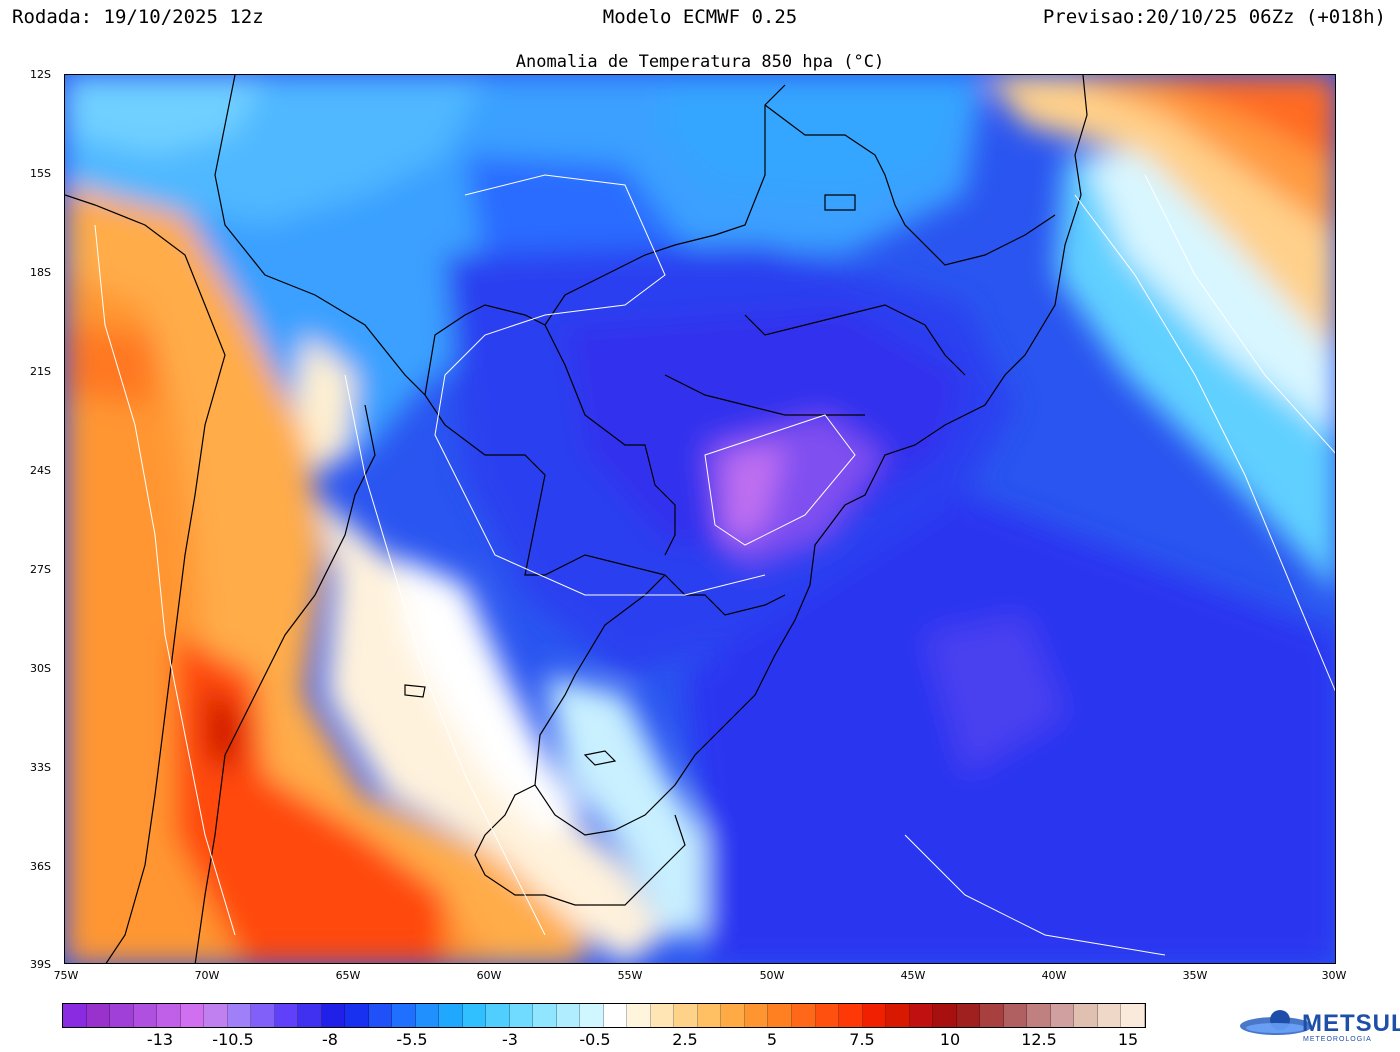 The image size is (1400, 1052). I want to click on lat-label: 27S, so click(40, 569).